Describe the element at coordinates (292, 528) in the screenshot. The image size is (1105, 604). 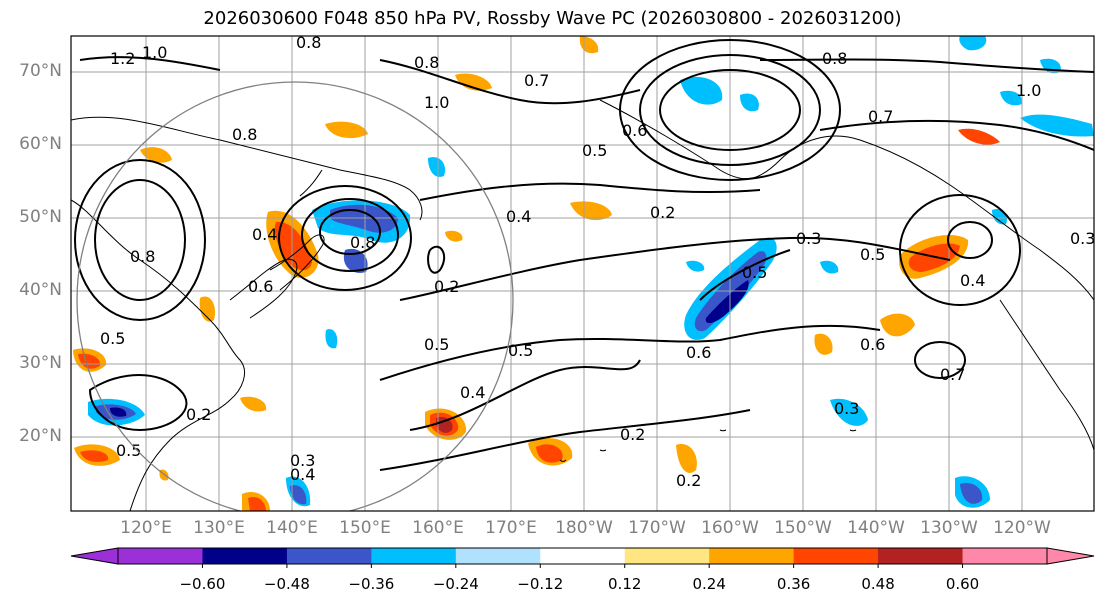
I see `lon-label-140e: 140°E` at that location.